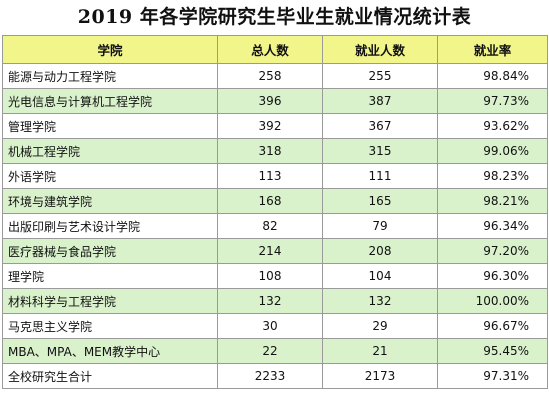  Describe the element at coordinates (380, 226) in the screenshot. I see `employed-cell: 79` at that location.